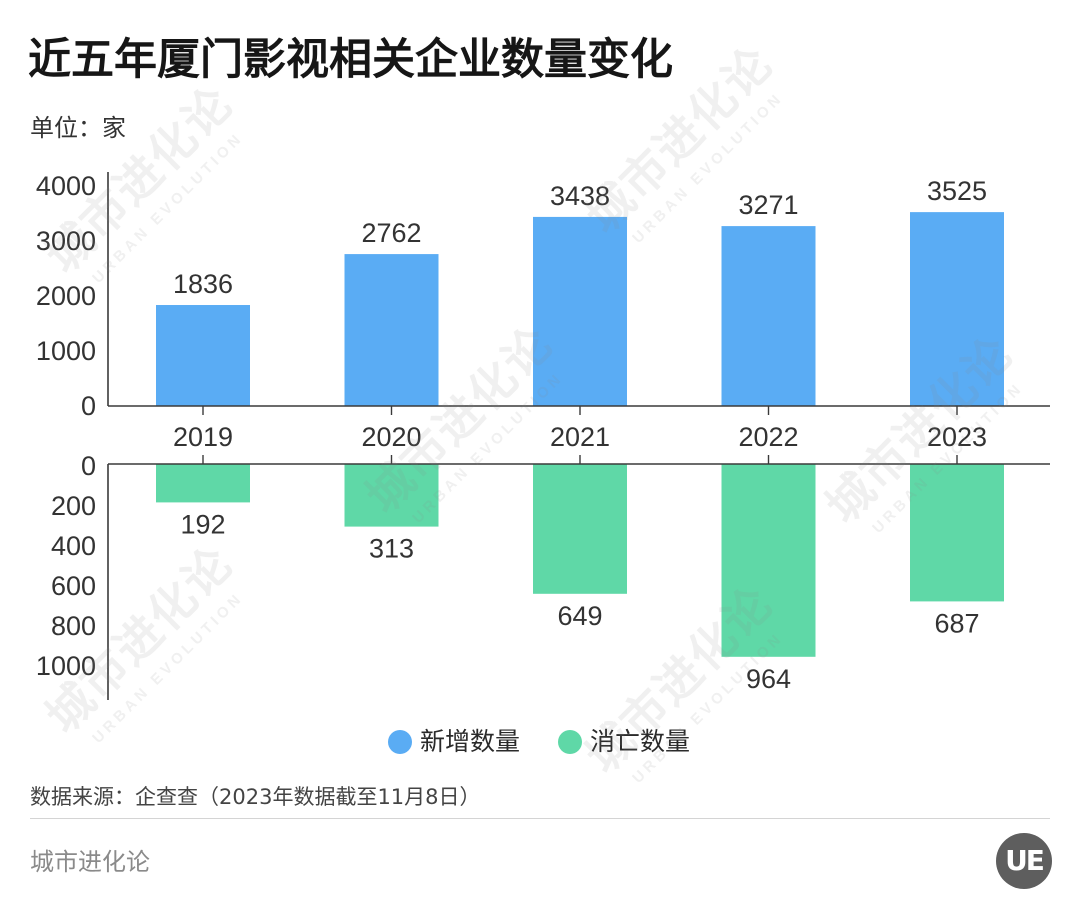  I want to click on value-label-new-2020: 2762, so click(391, 233).